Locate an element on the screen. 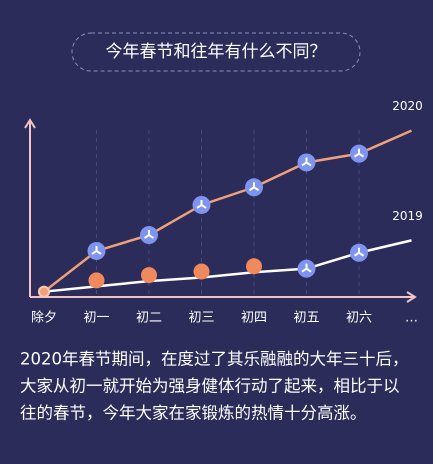  start-marker is located at coordinates (44, 291).